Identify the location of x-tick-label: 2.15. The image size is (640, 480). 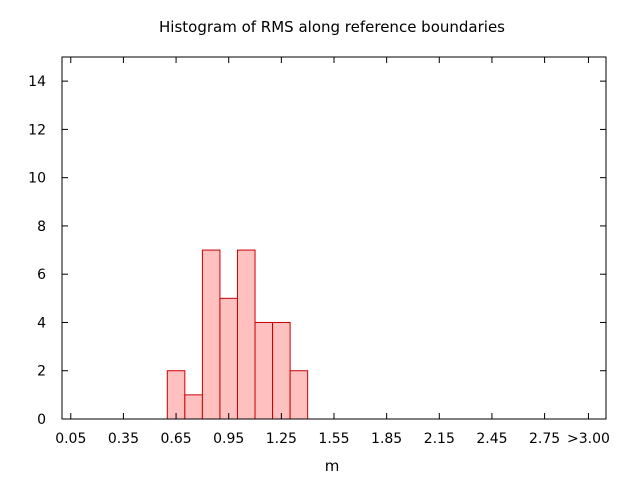
(439, 439).